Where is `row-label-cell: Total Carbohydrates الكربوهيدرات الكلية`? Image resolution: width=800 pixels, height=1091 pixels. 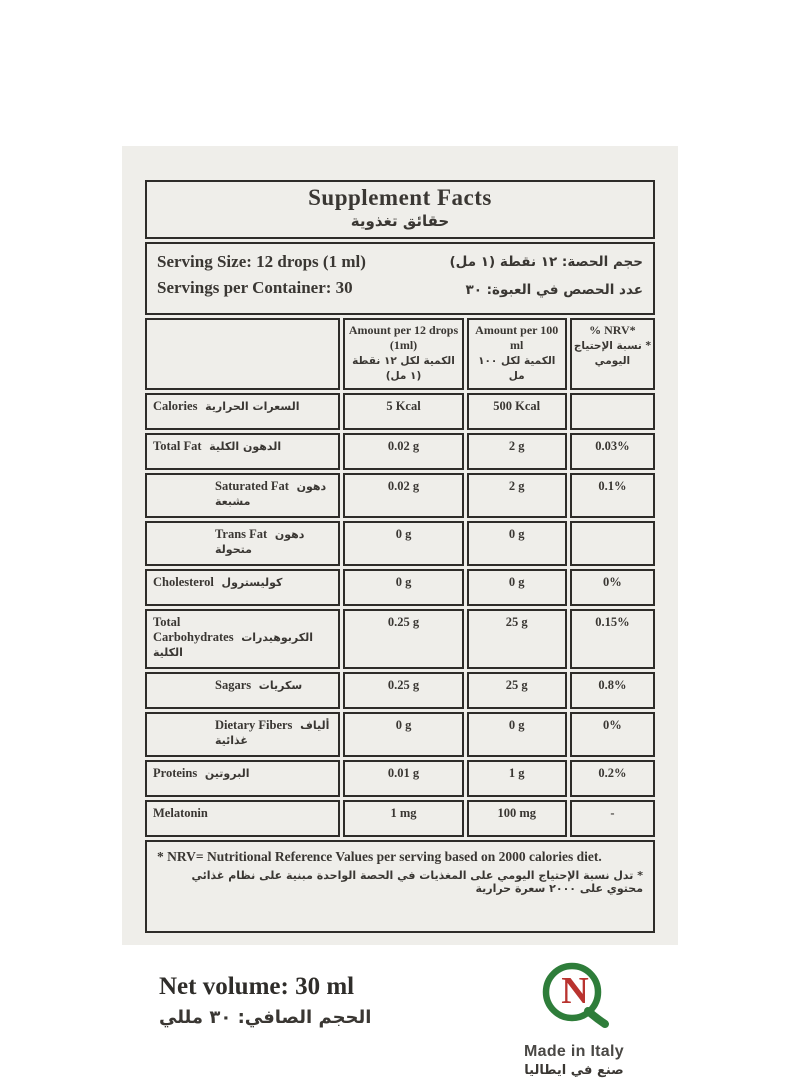 row-label-cell: Total Carbohydrates الكربوهيدرات الكلية is located at coordinates (243, 638).